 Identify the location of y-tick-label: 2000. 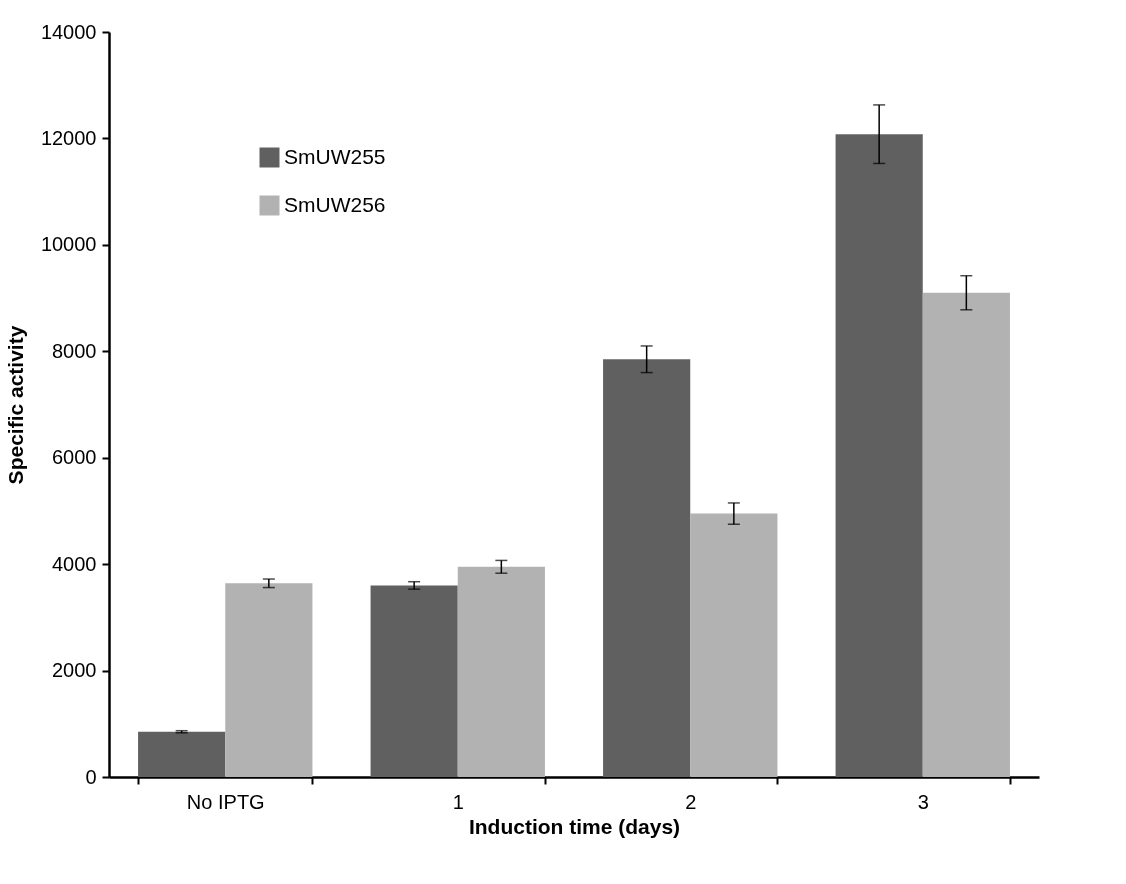
(74, 670).